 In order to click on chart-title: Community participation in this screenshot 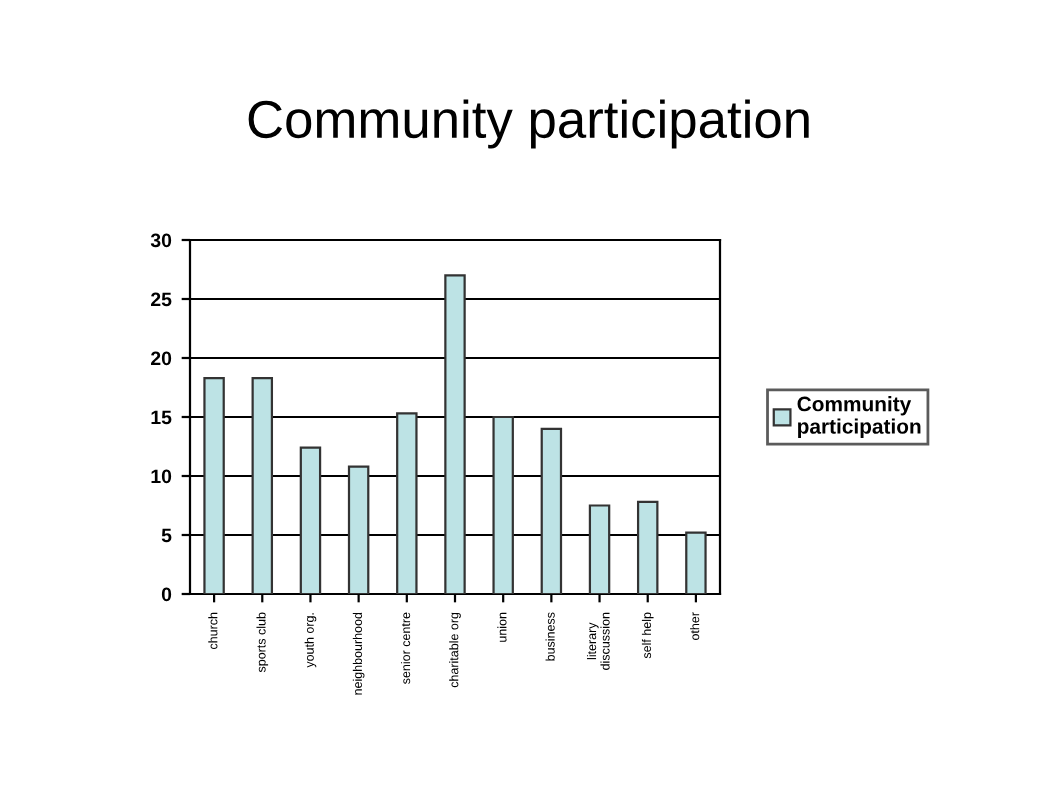, I will do `click(528, 124)`.